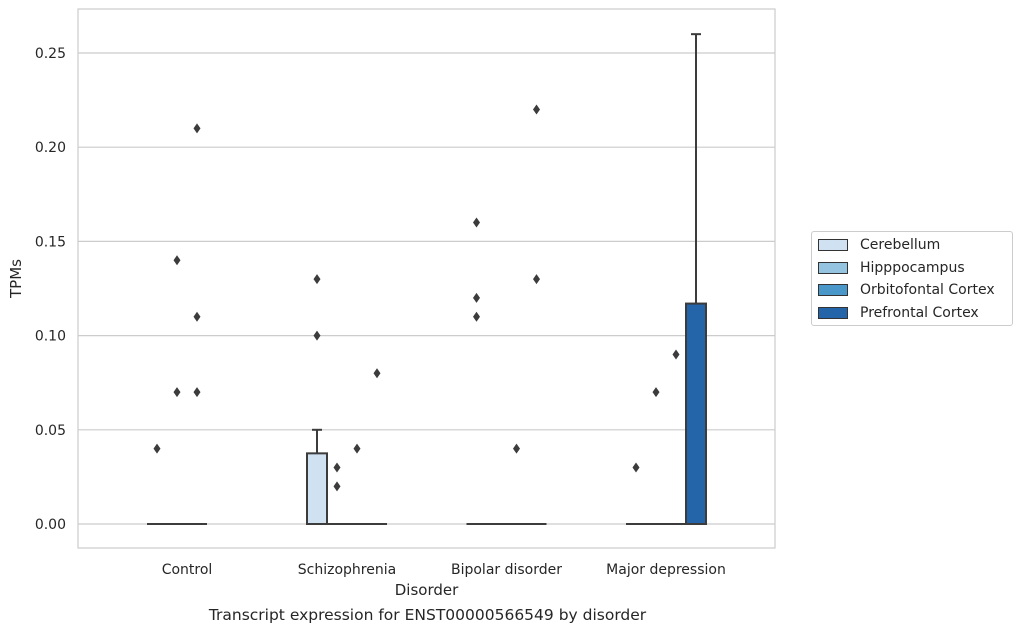  I want to click on legend-label: Cerebellum, so click(900, 245).